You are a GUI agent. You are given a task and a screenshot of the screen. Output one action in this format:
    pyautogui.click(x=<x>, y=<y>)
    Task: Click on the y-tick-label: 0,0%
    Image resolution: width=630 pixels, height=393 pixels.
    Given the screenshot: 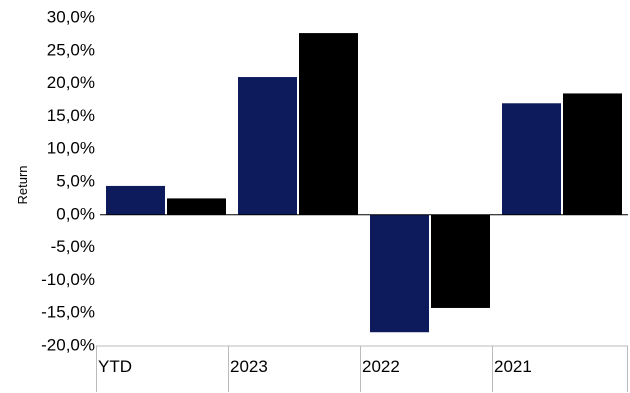 What is the action you would take?
    pyautogui.click(x=75, y=213)
    